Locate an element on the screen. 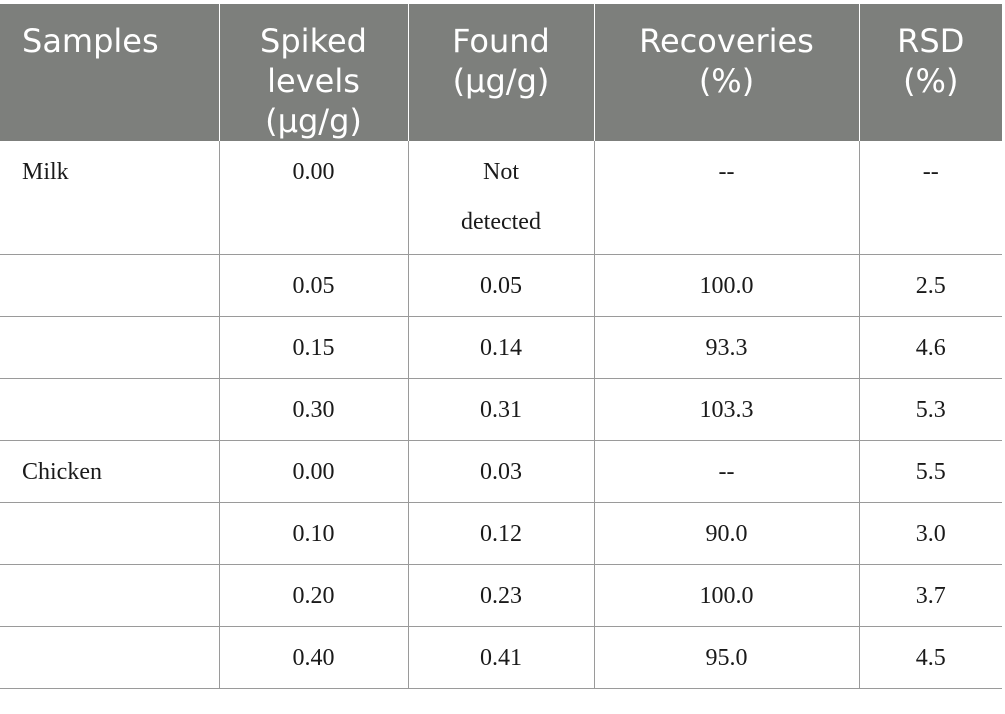  header-found: Found (μg/g) is located at coordinates (501, 72).